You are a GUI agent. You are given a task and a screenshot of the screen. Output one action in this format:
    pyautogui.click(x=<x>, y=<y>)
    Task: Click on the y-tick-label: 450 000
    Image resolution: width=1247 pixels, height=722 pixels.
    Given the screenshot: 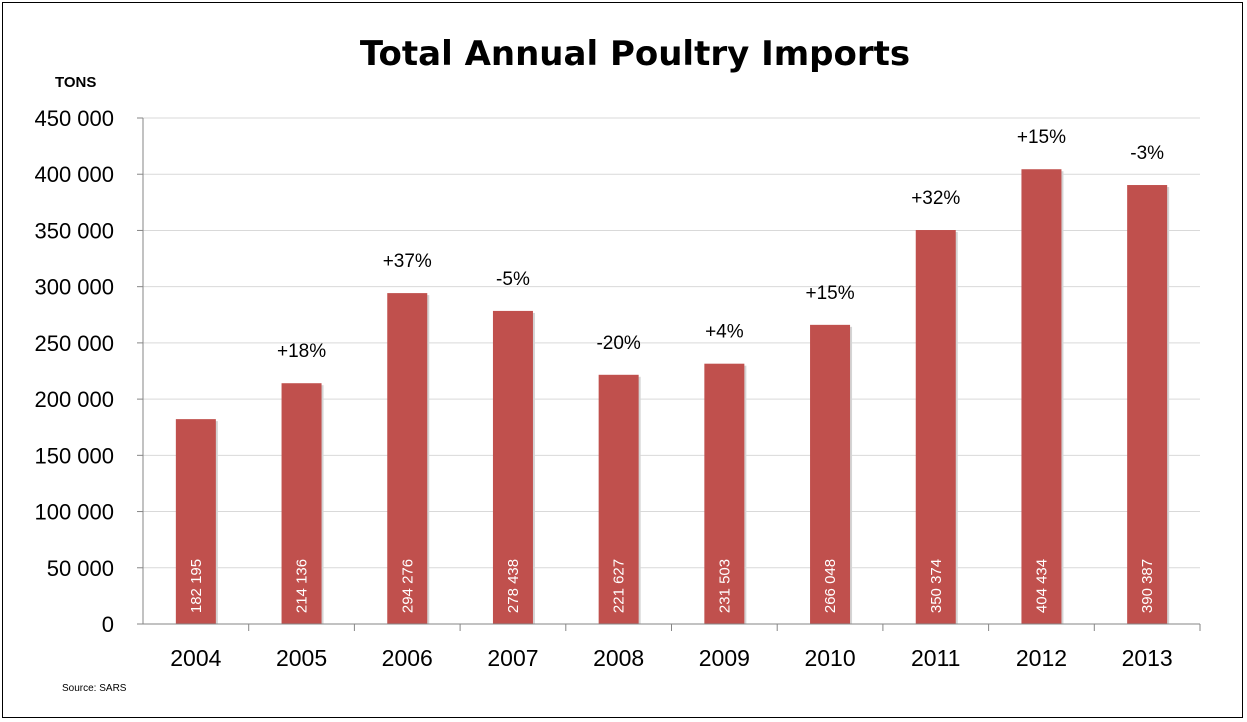 What is the action you would take?
    pyautogui.click(x=74, y=118)
    